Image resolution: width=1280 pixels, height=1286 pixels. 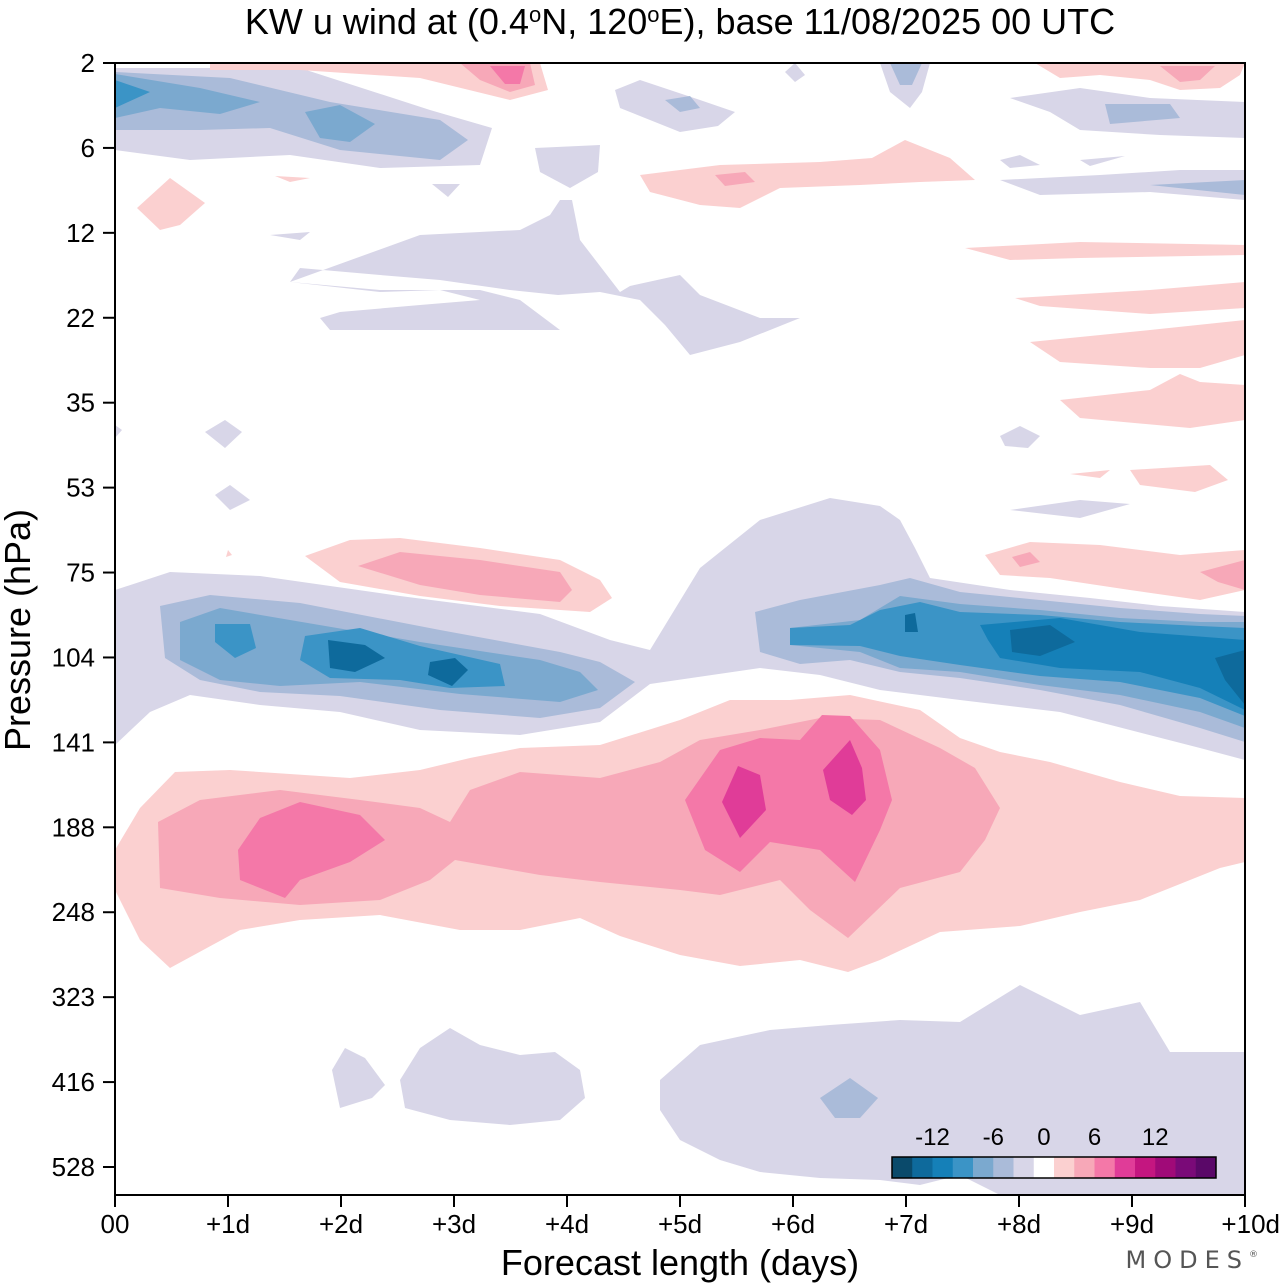 I want to click on y-tick-label: 141, so click(x=73, y=742).